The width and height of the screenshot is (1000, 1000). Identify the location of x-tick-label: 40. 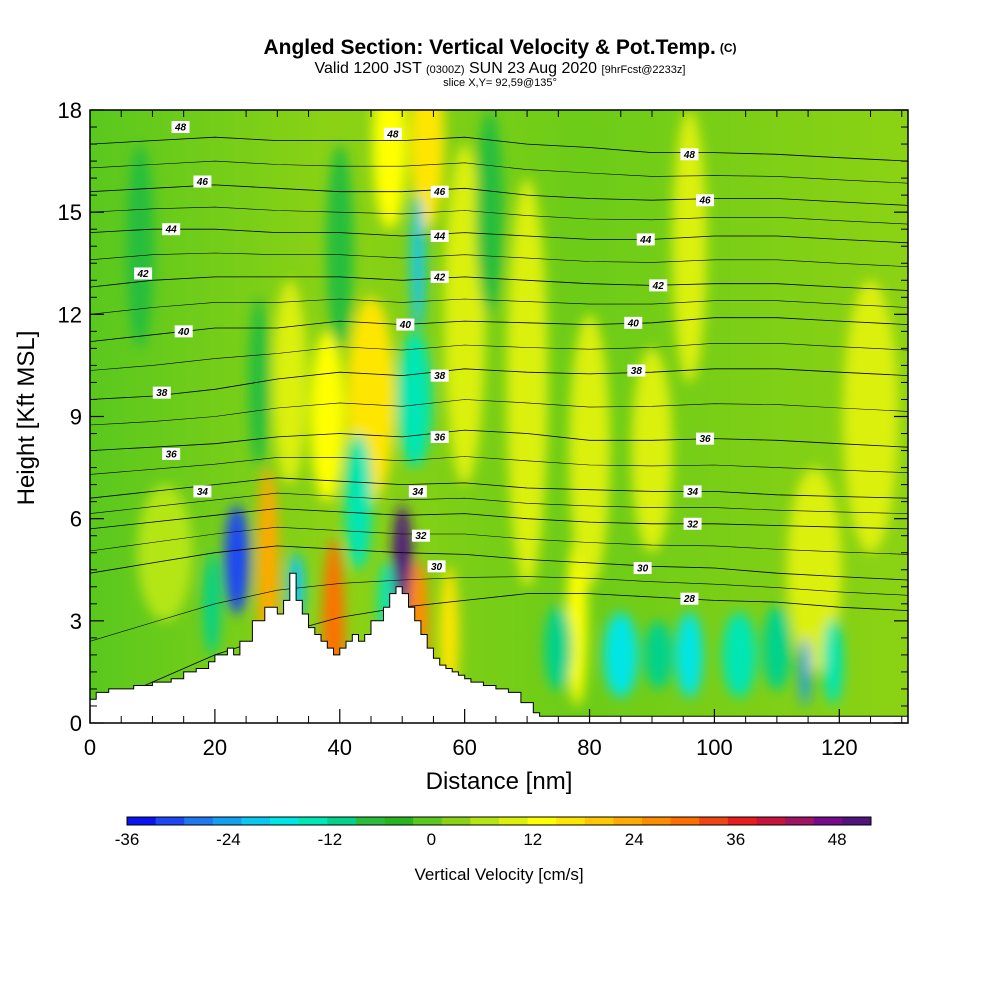
(340, 747).